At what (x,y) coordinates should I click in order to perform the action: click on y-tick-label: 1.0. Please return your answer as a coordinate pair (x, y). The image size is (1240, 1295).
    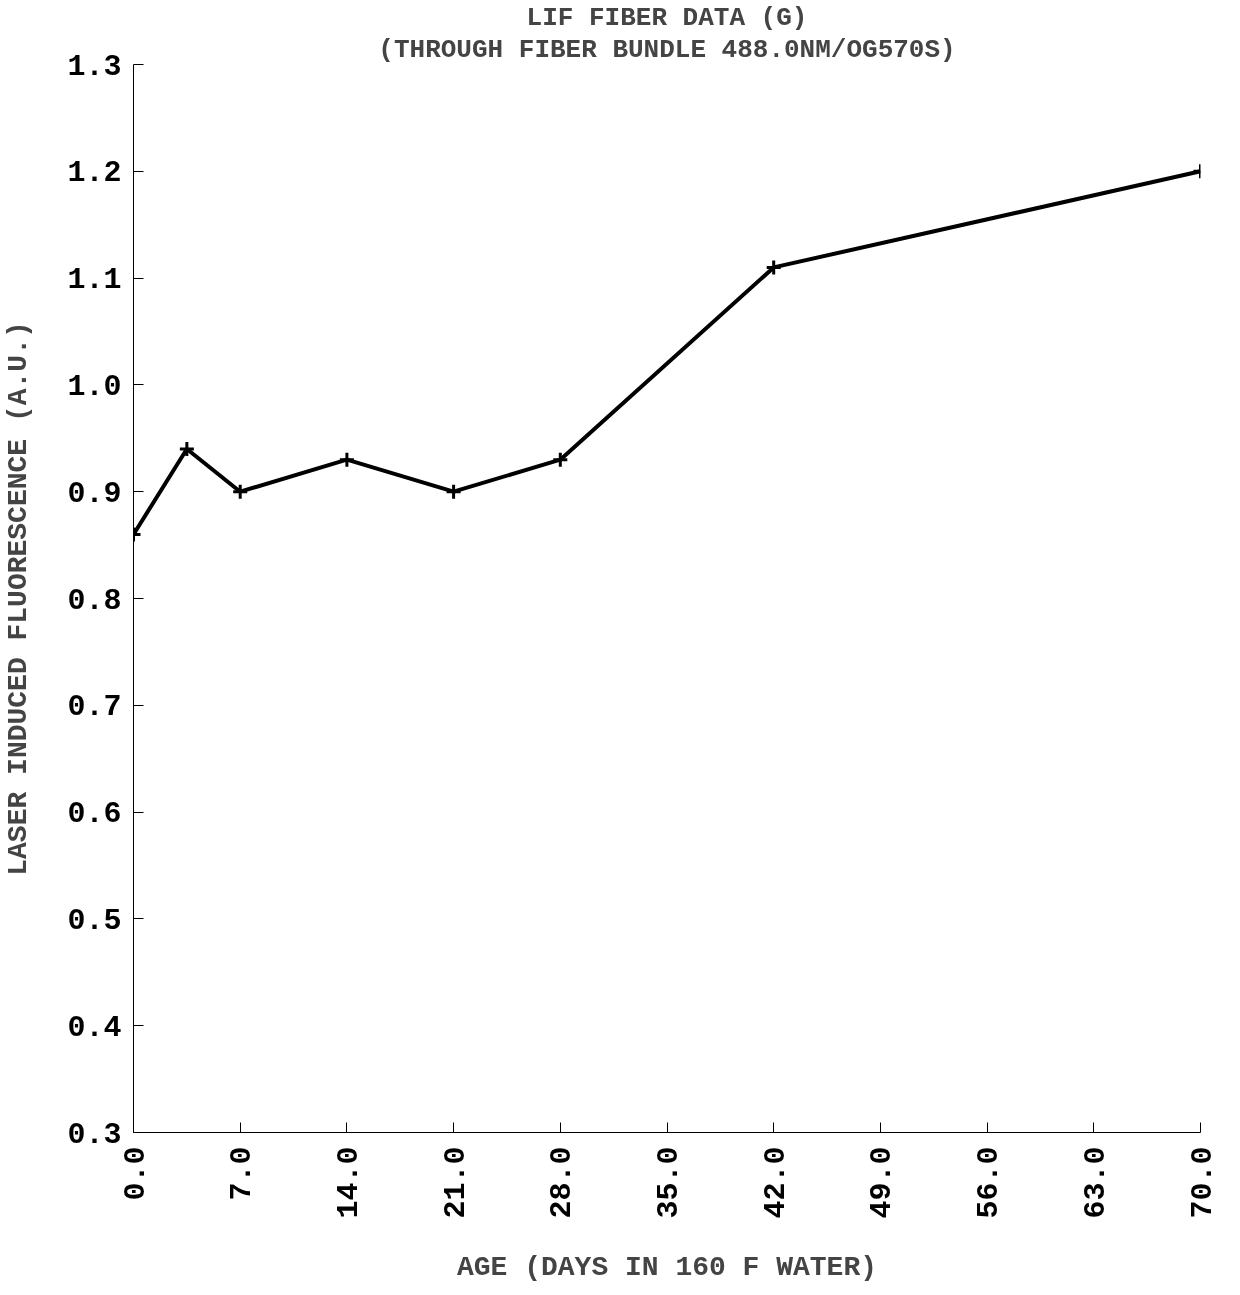
    Looking at the image, I should click on (94, 386).